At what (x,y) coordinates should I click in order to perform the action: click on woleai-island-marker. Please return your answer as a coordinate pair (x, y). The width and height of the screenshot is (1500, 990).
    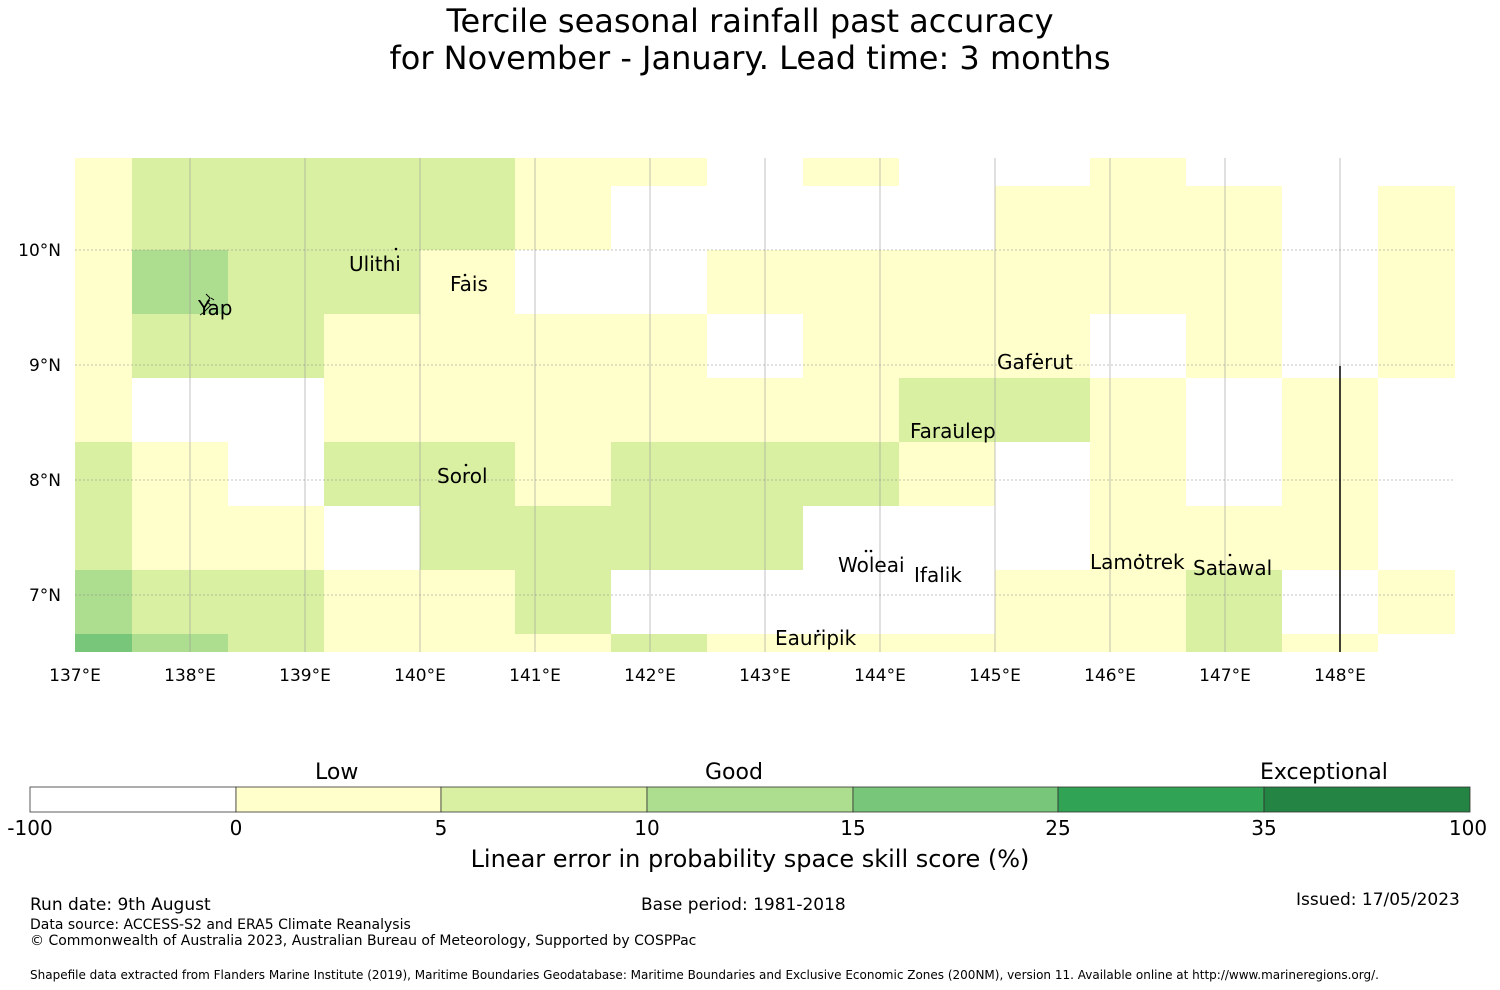
    Looking at the image, I should click on (866, 551).